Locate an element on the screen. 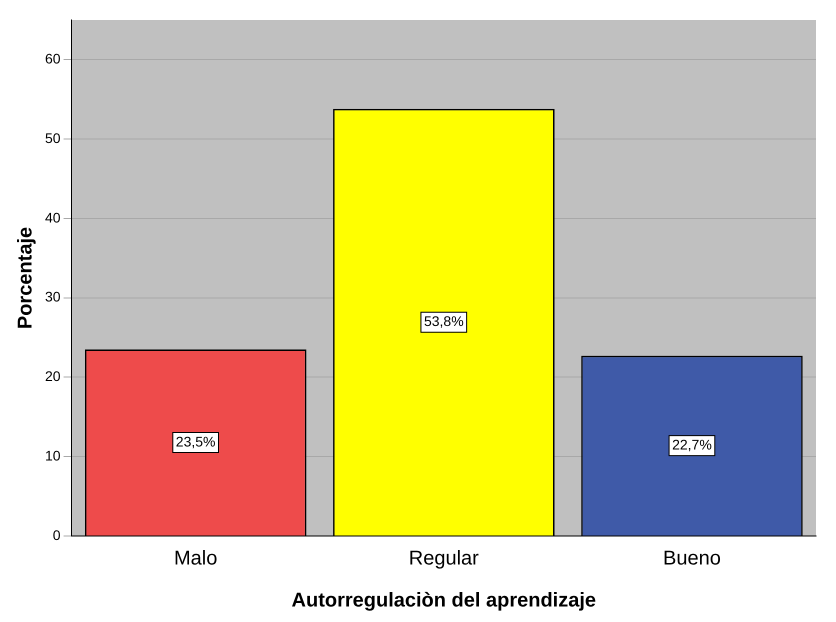 The width and height of the screenshot is (836, 622). data-label: 23,5% is located at coordinates (196, 441).